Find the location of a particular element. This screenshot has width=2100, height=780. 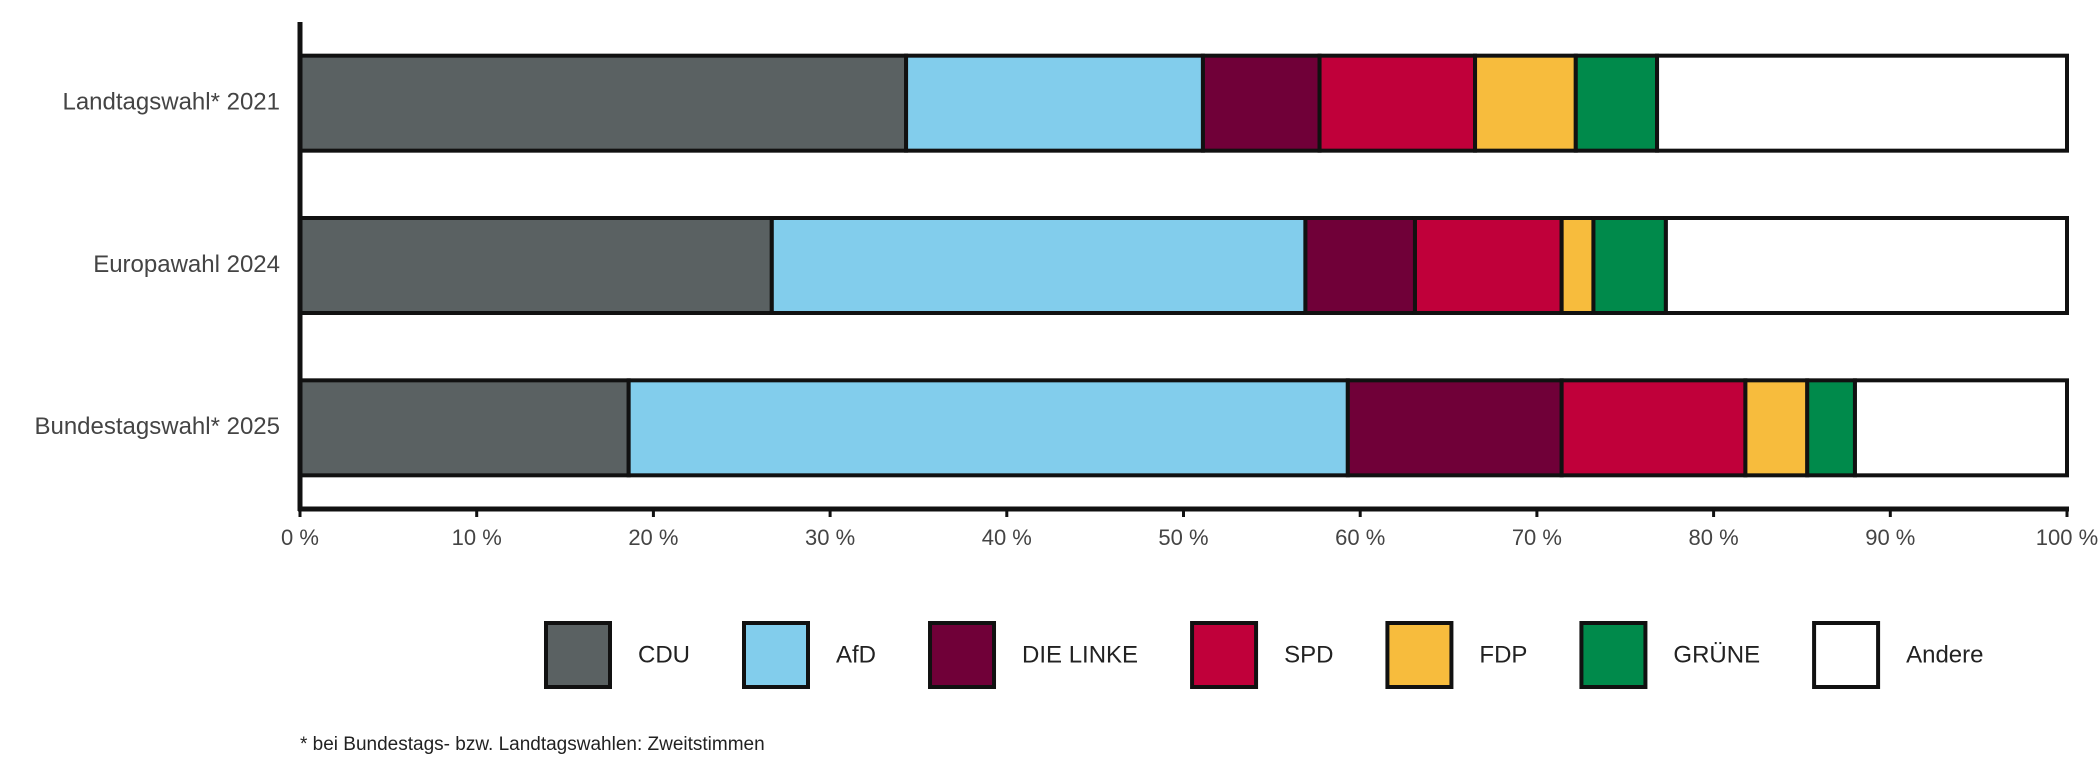

x-tick-label: 60 % is located at coordinates (1360, 537).